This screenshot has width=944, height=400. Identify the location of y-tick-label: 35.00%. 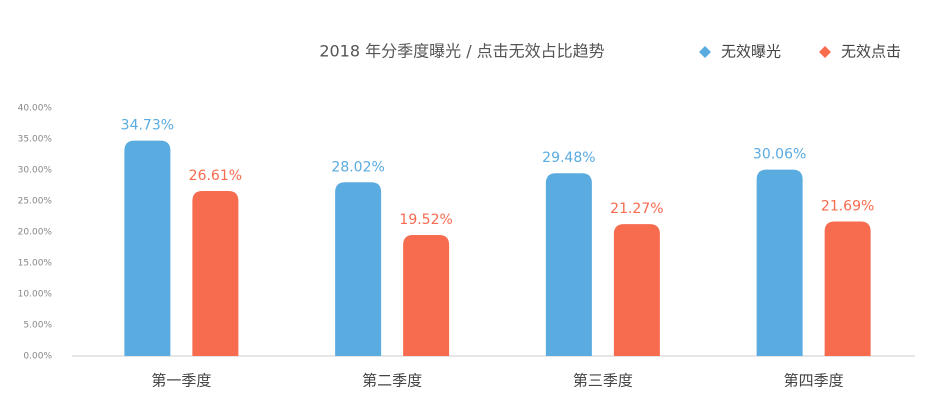
(35, 140).